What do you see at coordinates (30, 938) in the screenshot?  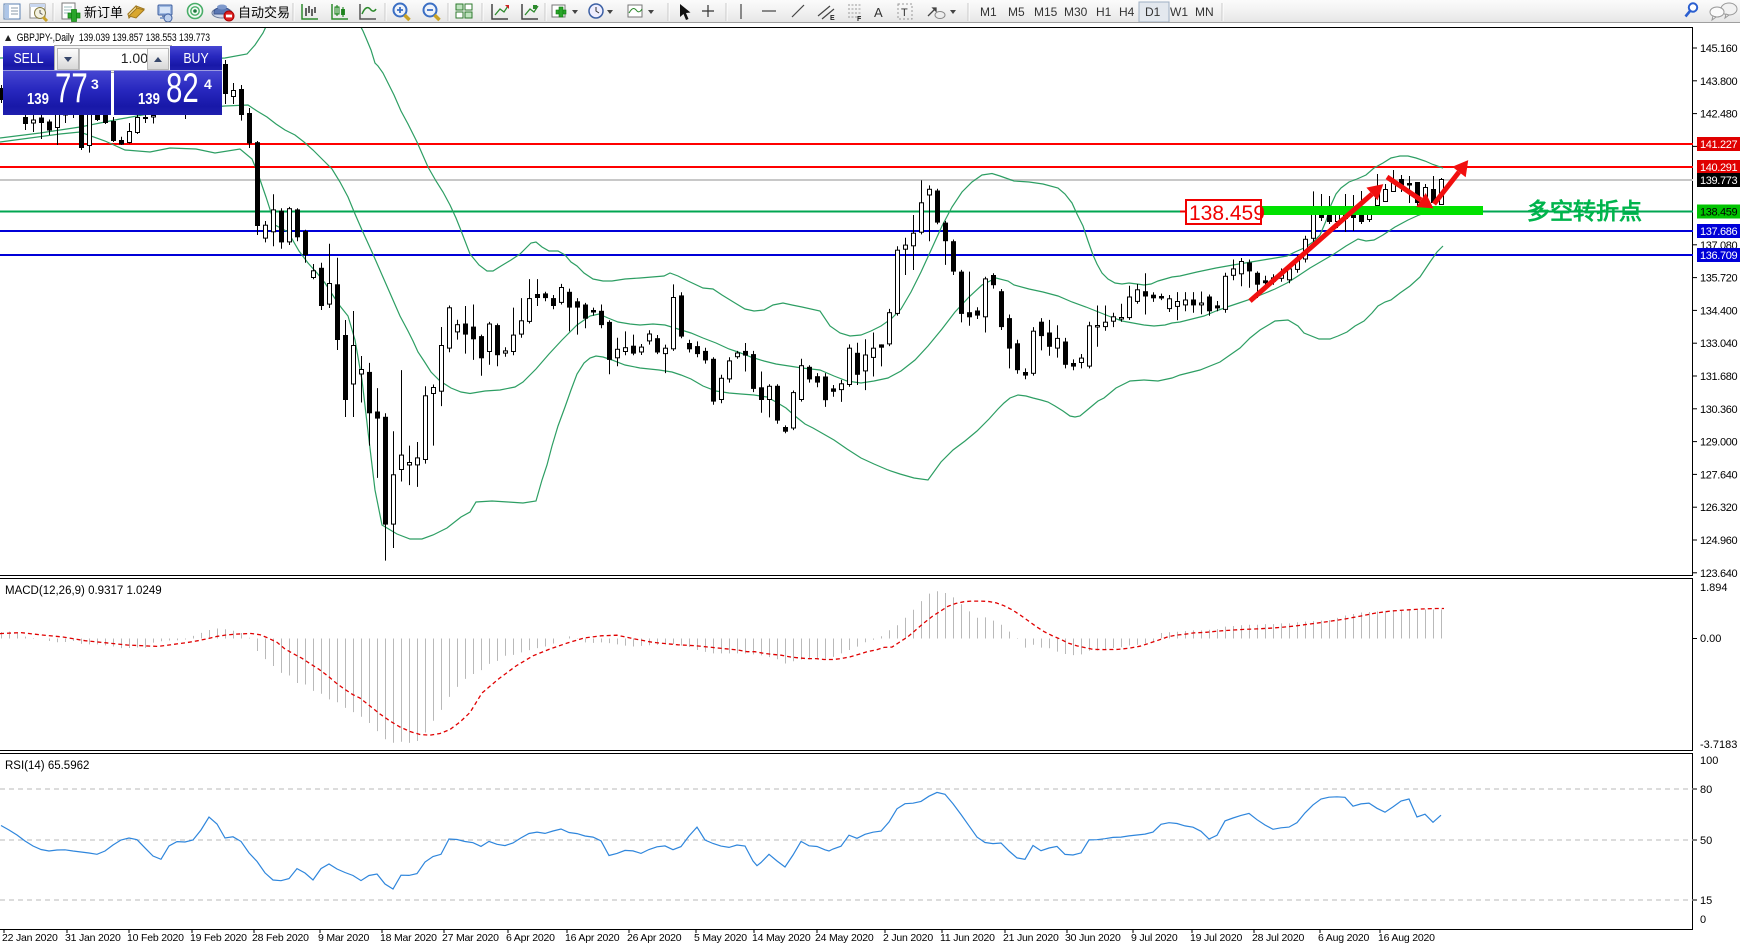 I see `svg-text: 22 Jan 2020` at bounding box center [30, 938].